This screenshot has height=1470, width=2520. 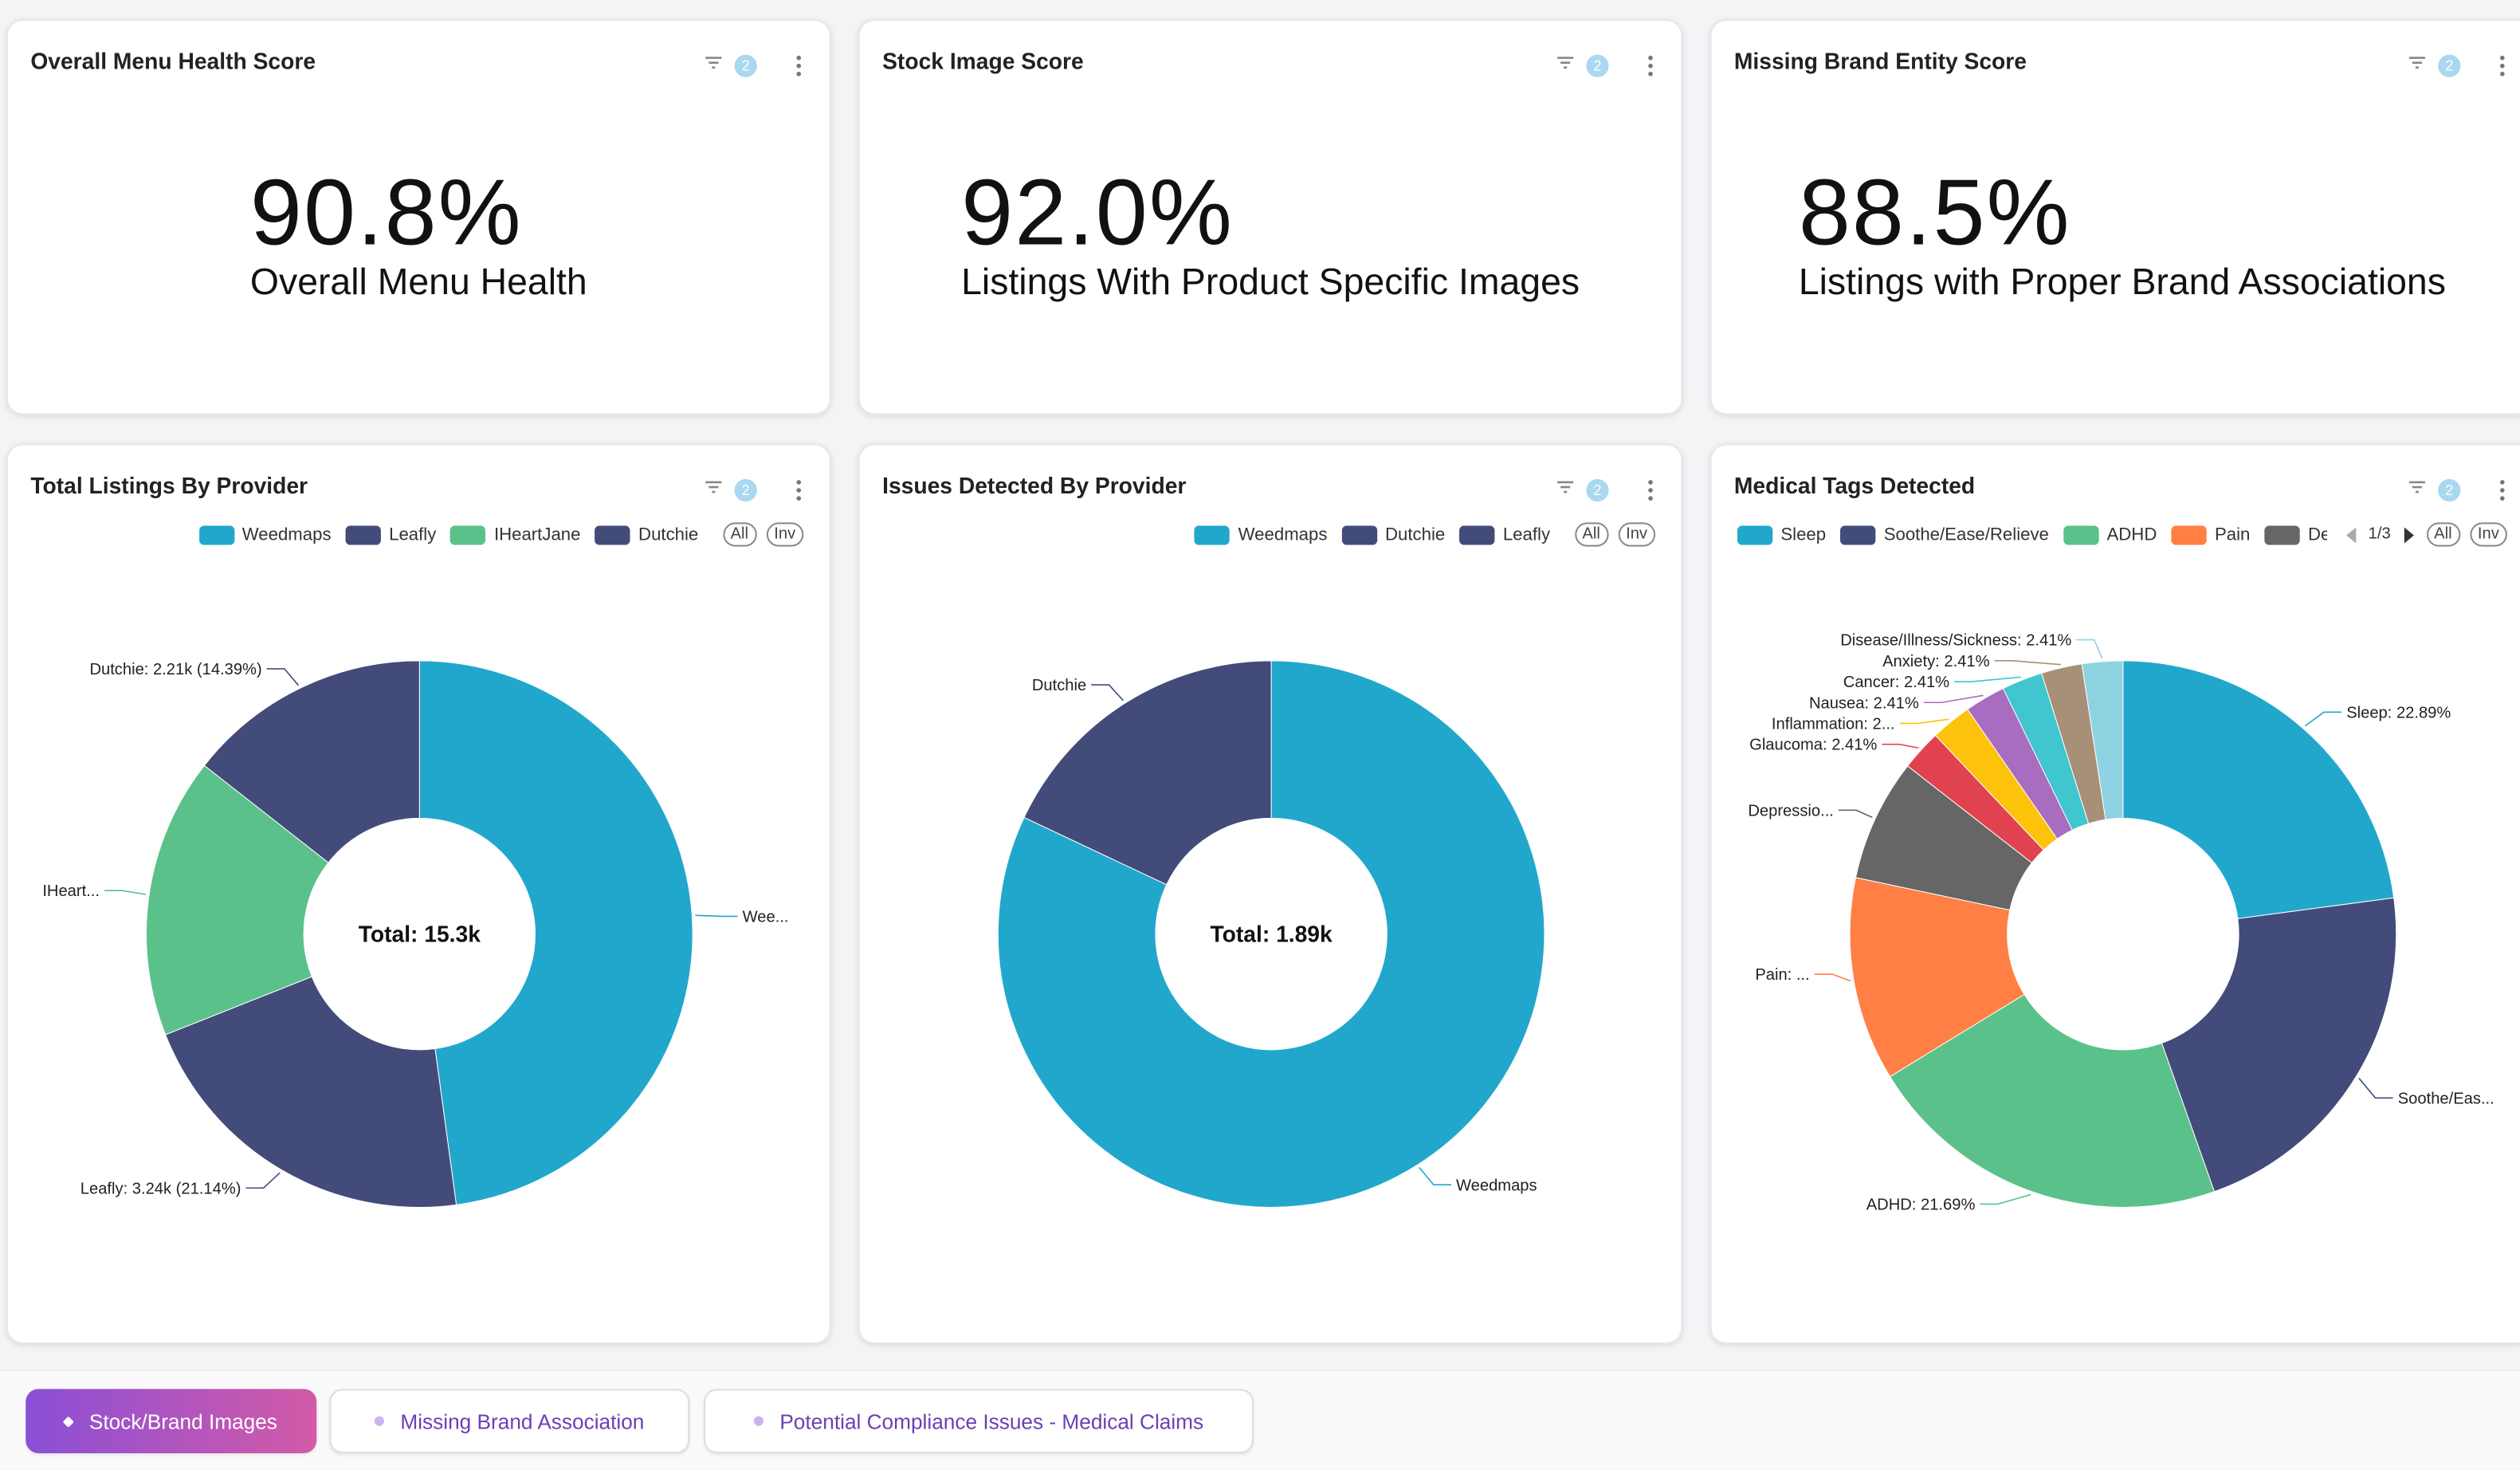 What do you see at coordinates (1855, 486) in the screenshot?
I see `card-title: Medical Tags Detected` at bounding box center [1855, 486].